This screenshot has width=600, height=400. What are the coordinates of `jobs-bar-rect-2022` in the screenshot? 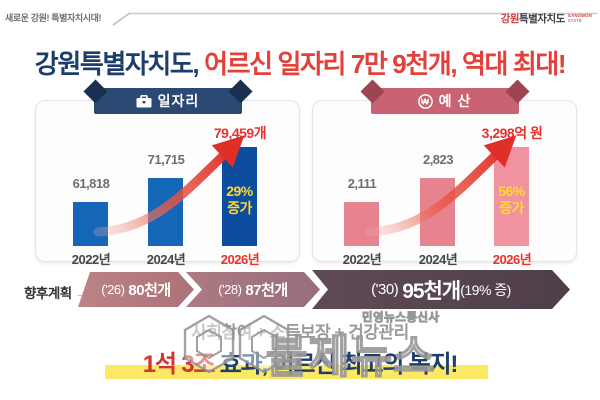 It's located at (90, 224).